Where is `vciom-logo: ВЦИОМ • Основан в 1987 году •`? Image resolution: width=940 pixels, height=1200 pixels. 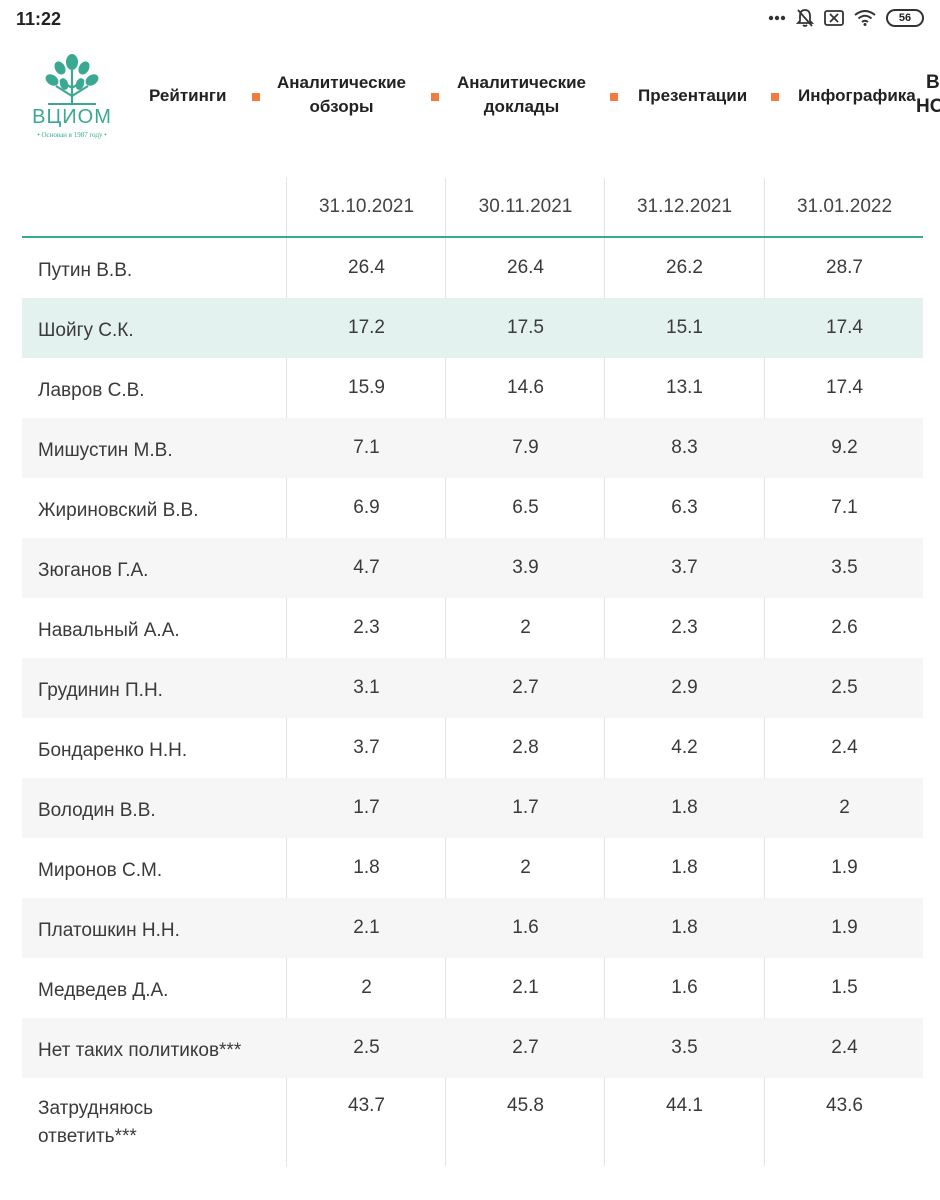
vciom-logo: ВЦИОМ • Основан в 1987 году • is located at coordinates (72, 97).